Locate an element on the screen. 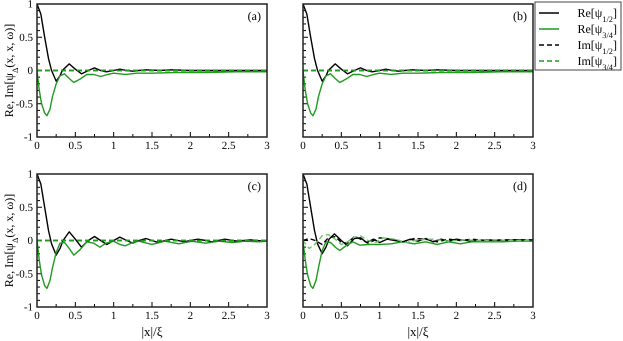 The width and height of the screenshot is (623, 341). legend-label: Re[ψ$_{1/2}$] is located at coordinates (597, 15).